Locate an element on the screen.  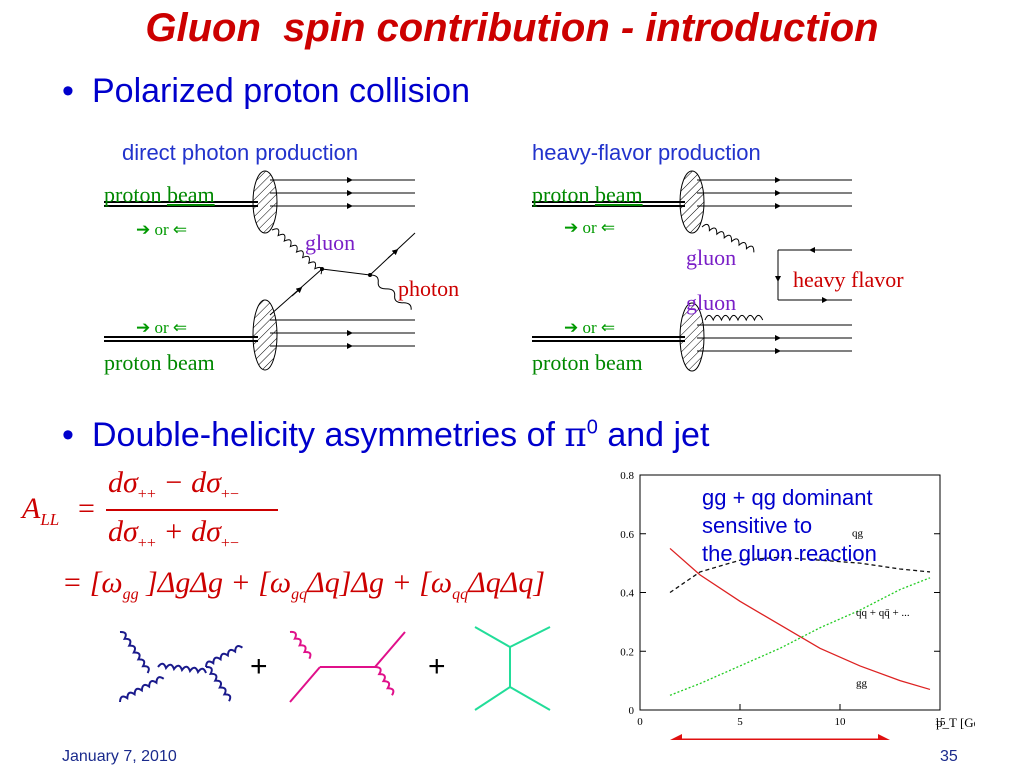
bullet-text: Double-helicity asymmetries of is located at coordinates (328, 435).